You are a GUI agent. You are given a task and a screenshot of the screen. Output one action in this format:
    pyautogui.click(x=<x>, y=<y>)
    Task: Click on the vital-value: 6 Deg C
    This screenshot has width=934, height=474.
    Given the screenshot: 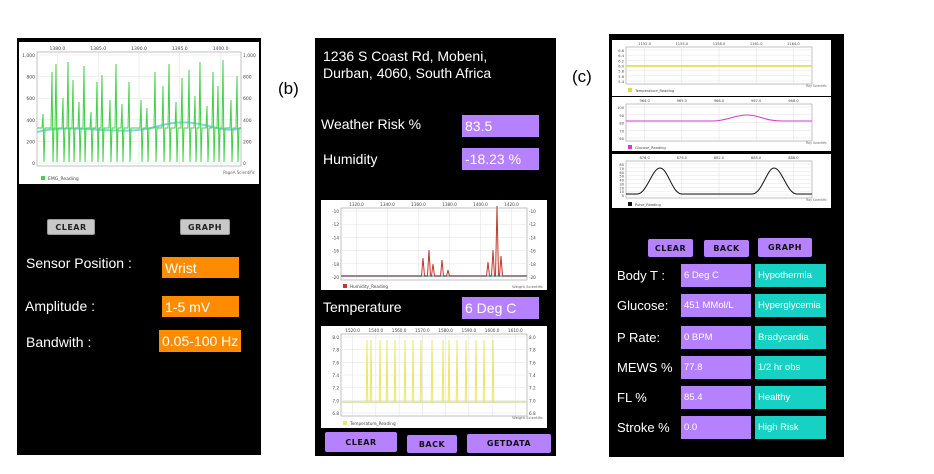 What is the action you would take?
    pyautogui.click(x=716, y=275)
    